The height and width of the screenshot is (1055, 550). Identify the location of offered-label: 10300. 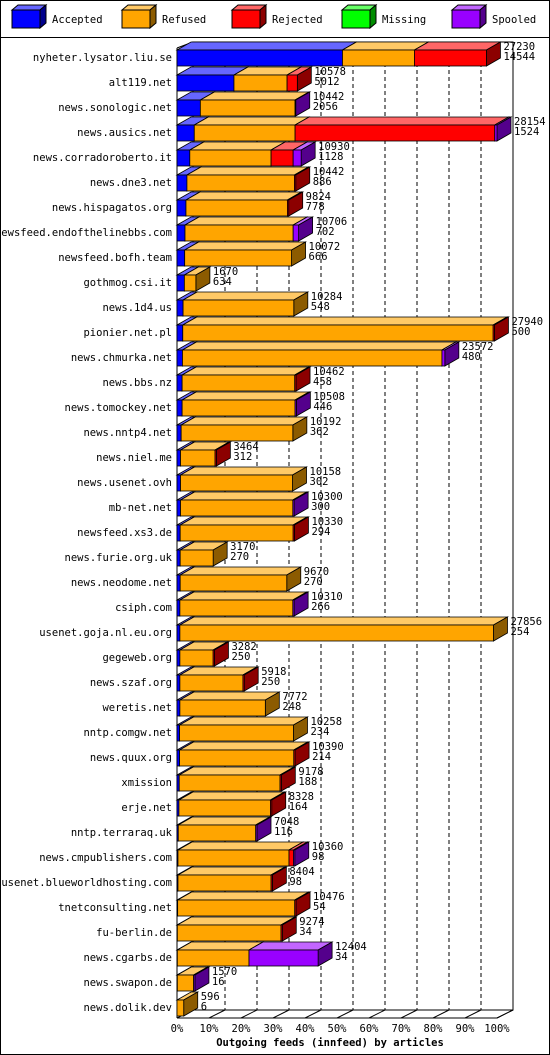
(327, 497).